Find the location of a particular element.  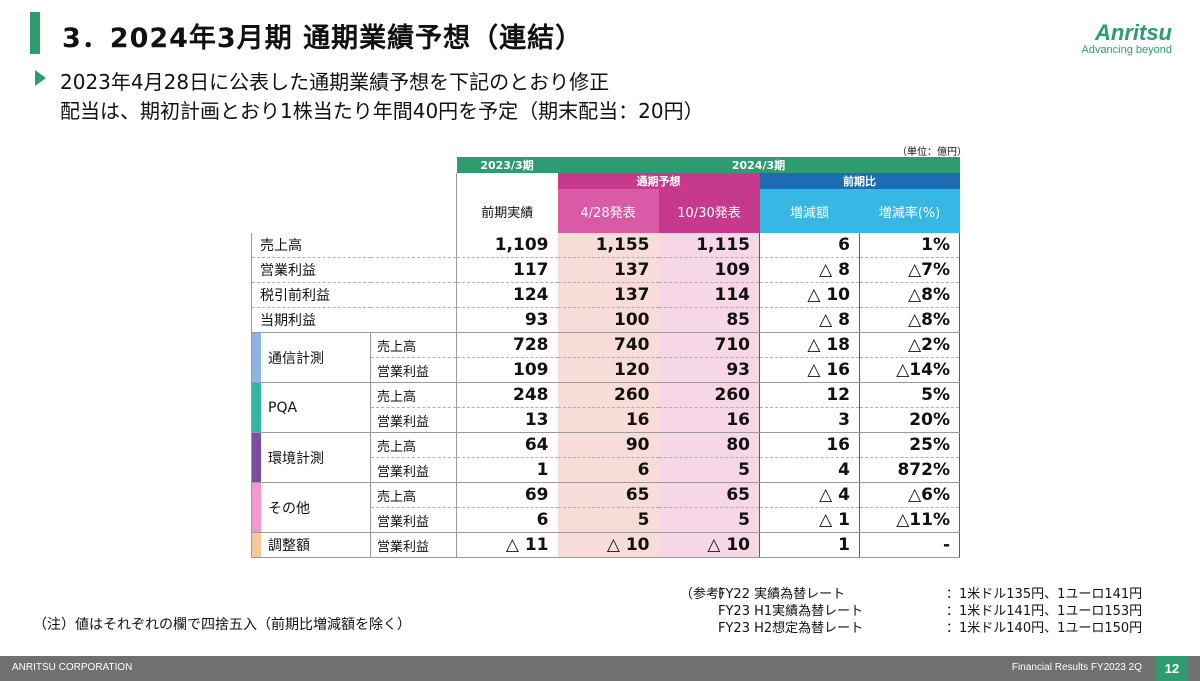

table-row: 売上高 1,109 1,155 1,115 6 1% is located at coordinates (605, 245).